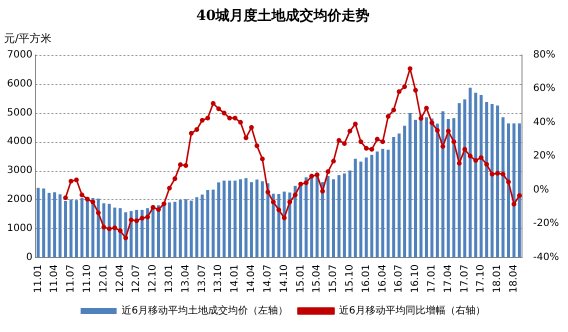 This screenshot has width=568, height=332. What do you see at coordinates (334, 279) in the screenshot?
I see `x-tick-label: 15.07` at bounding box center [334, 279].